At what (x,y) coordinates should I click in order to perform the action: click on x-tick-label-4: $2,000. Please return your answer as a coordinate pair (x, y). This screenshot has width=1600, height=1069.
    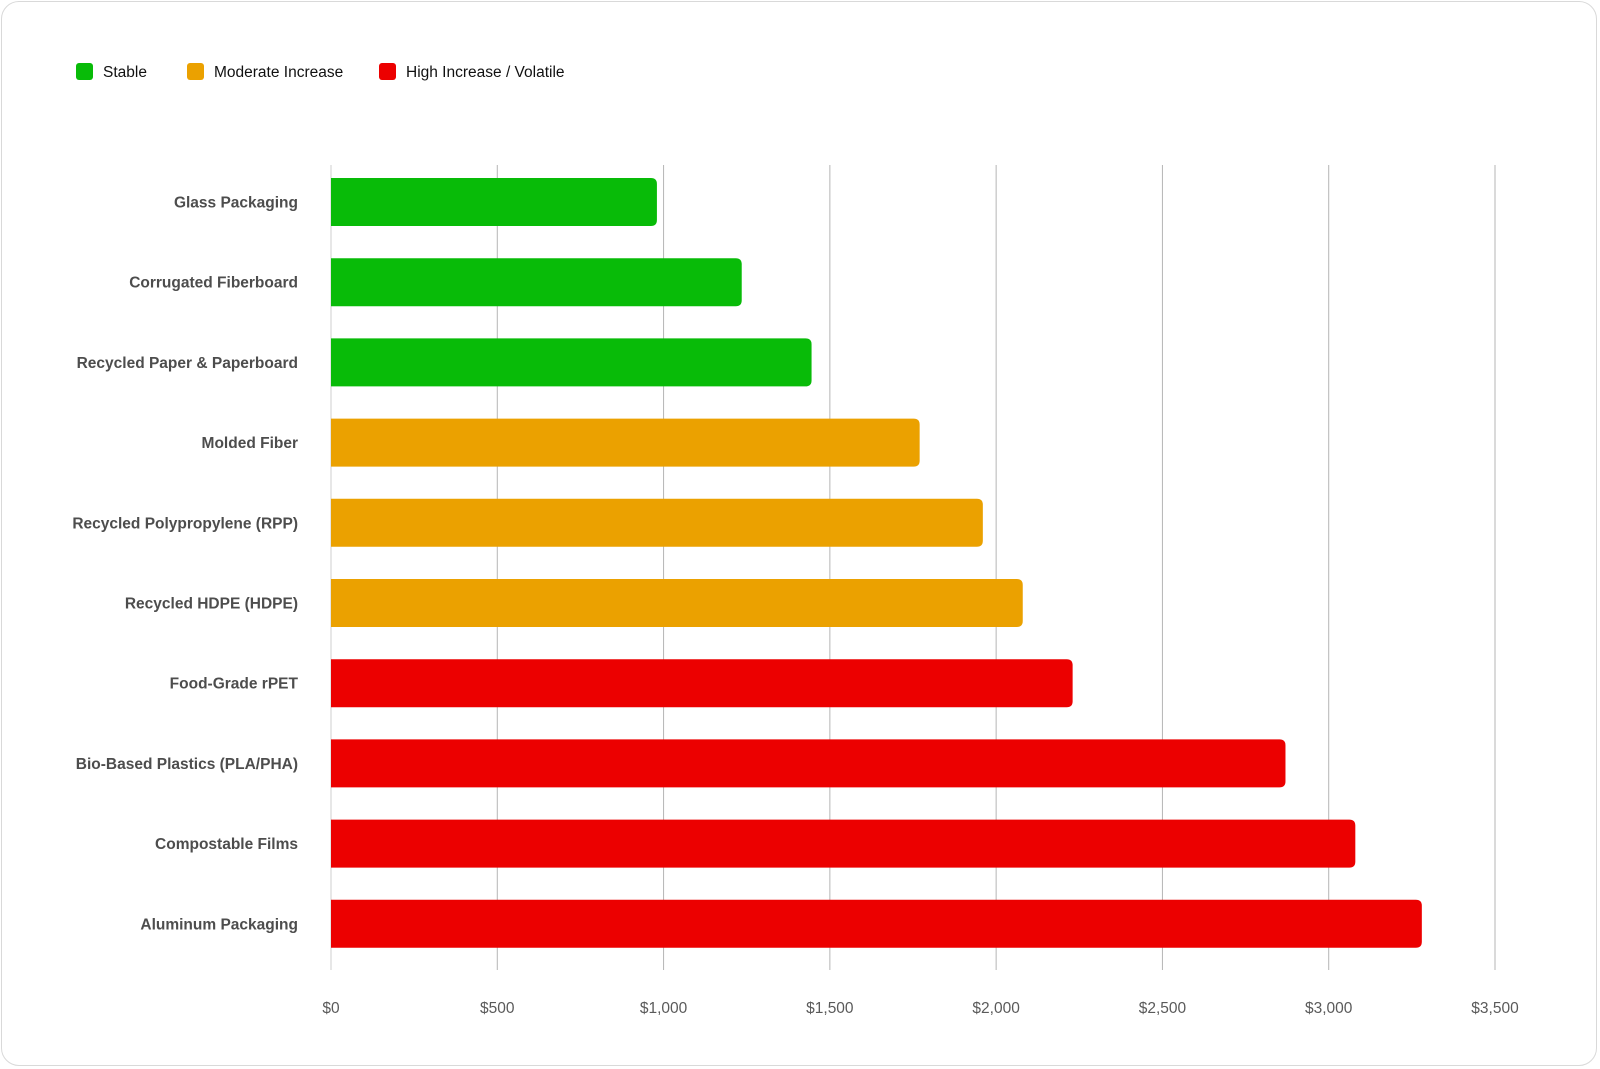
    Looking at the image, I should click on (996, 1008).